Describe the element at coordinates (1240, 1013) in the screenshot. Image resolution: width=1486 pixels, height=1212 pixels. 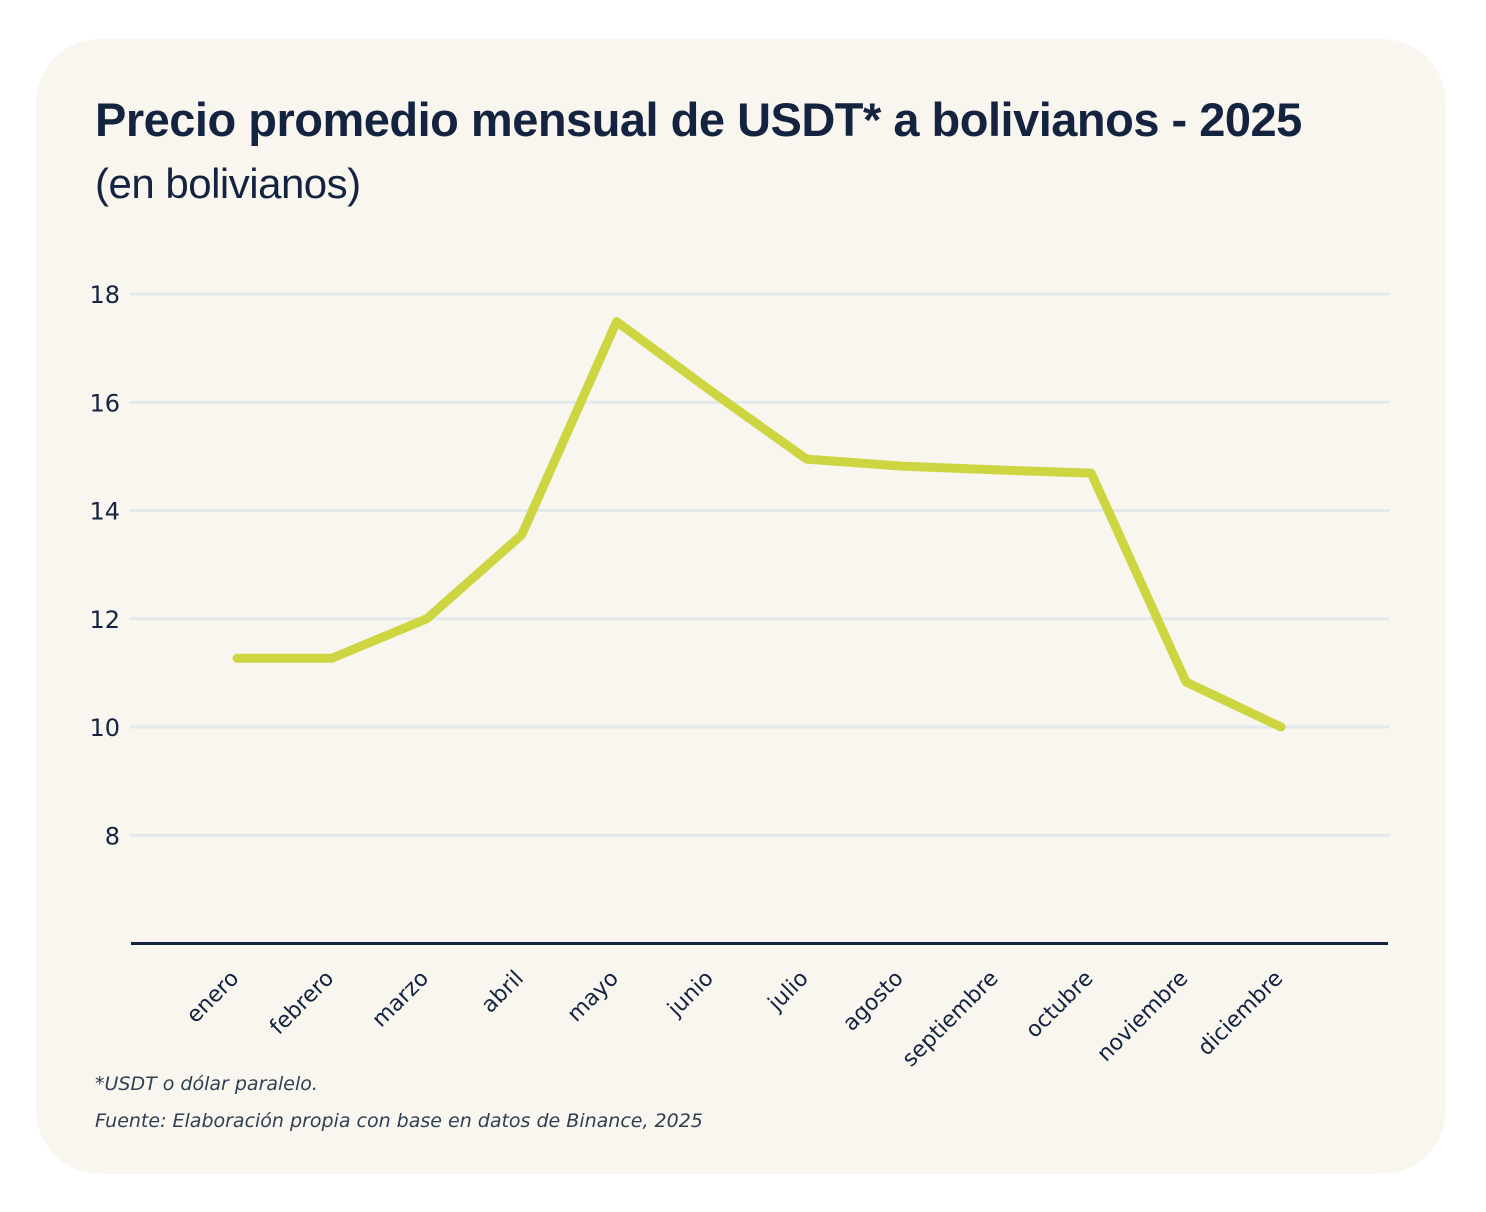
I see `x-tick-label: diciembre` at that location.